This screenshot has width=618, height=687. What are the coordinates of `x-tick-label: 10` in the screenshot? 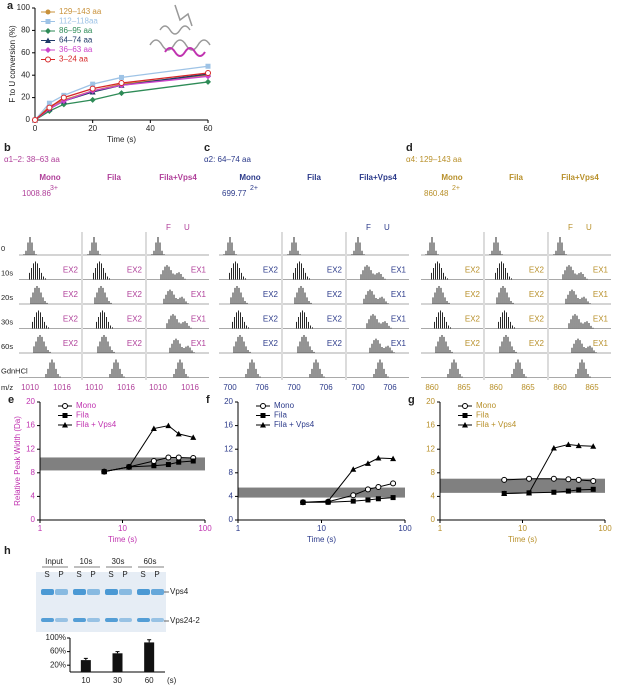 It's located at (85, 680).